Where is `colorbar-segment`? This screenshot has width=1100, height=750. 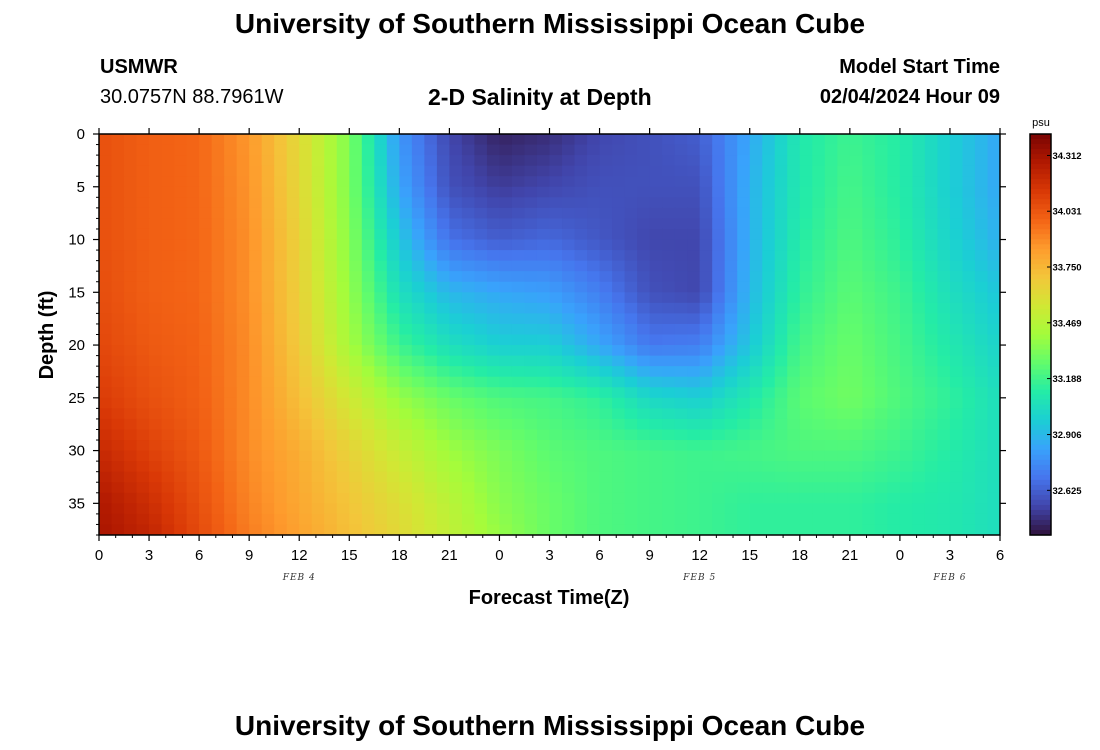 colorbar-segment is located at coordinates (1040, 422).